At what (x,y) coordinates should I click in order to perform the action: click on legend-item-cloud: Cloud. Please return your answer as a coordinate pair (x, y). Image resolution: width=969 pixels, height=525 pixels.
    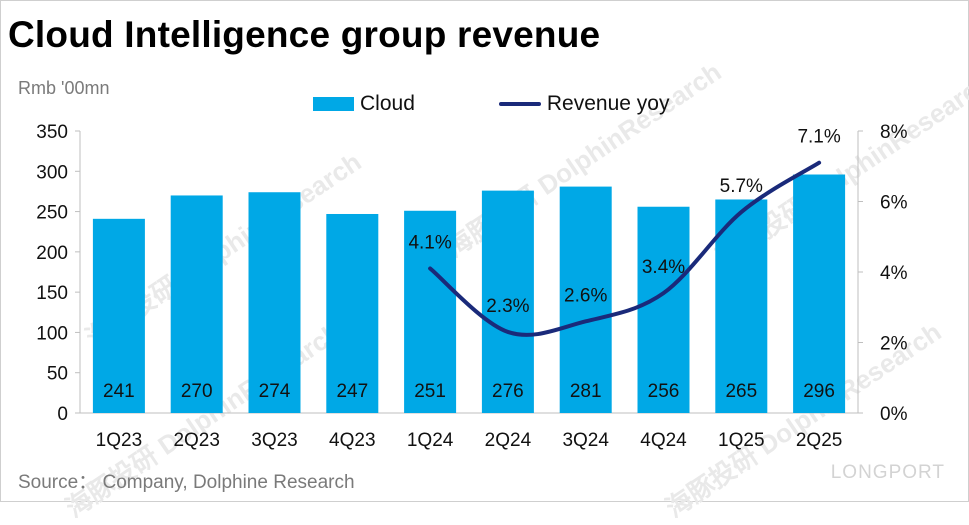
    Looking at the image, I should click on (364, 104).